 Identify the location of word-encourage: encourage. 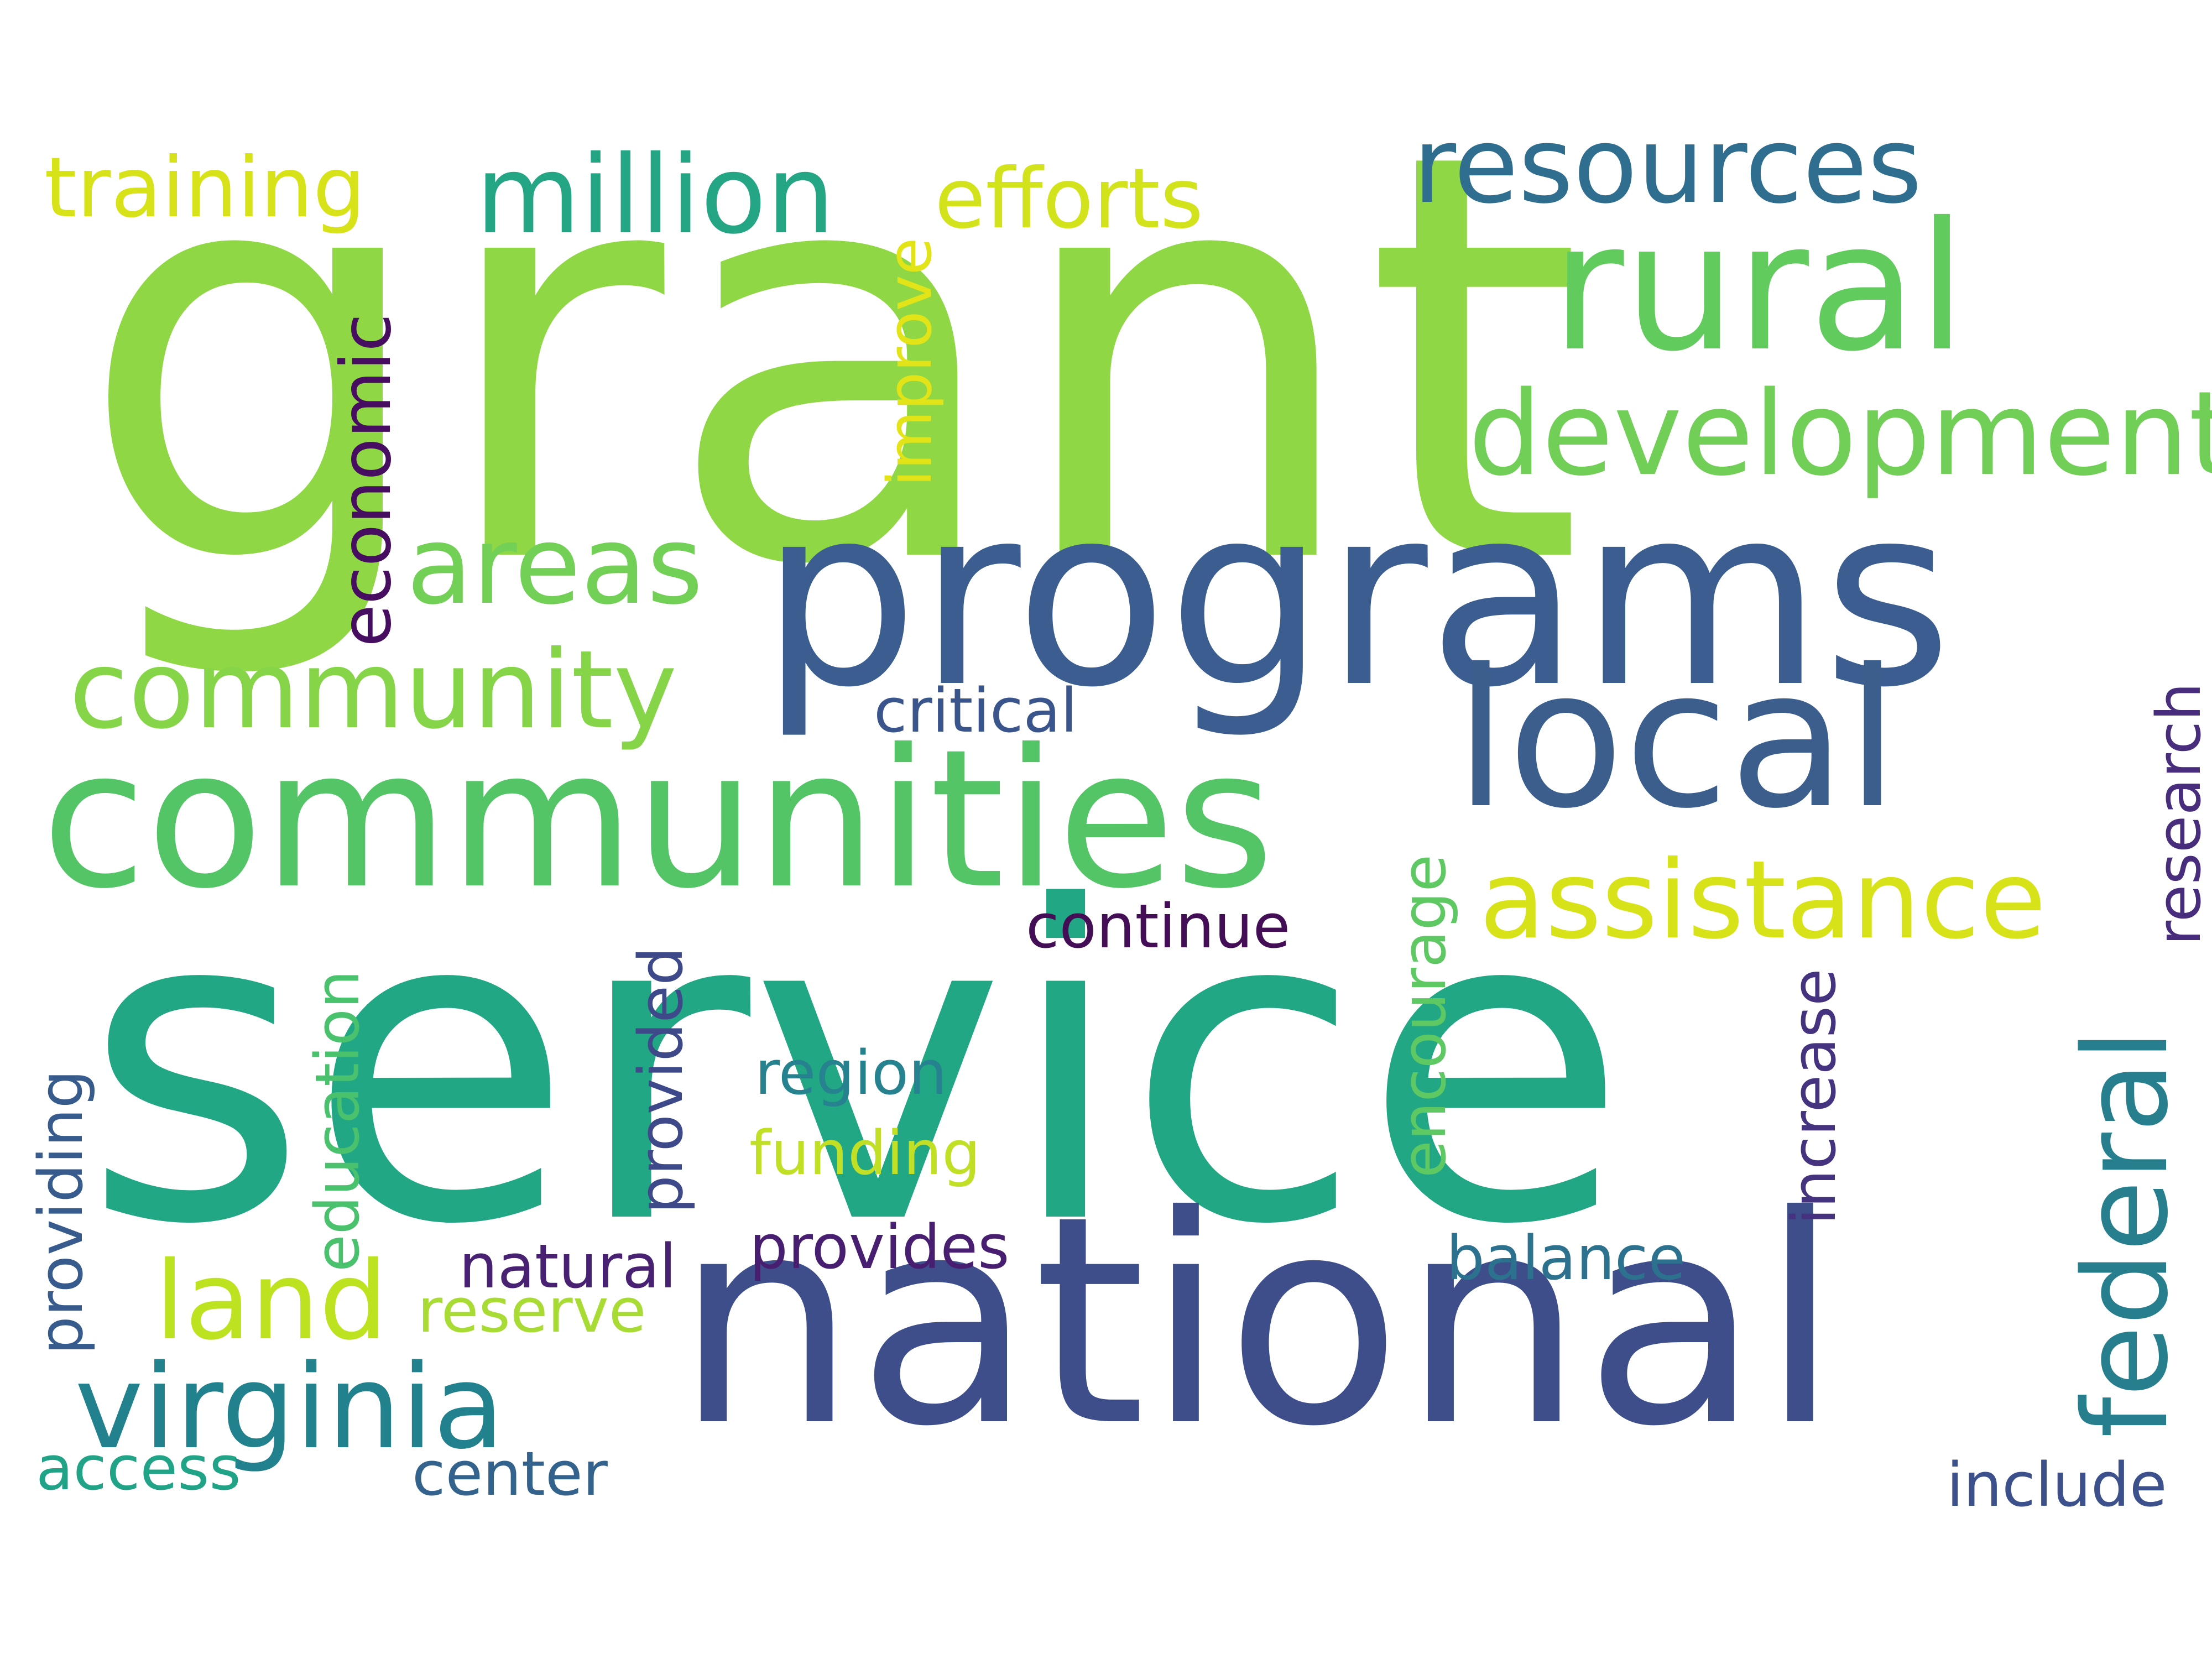
(1424, 1016).